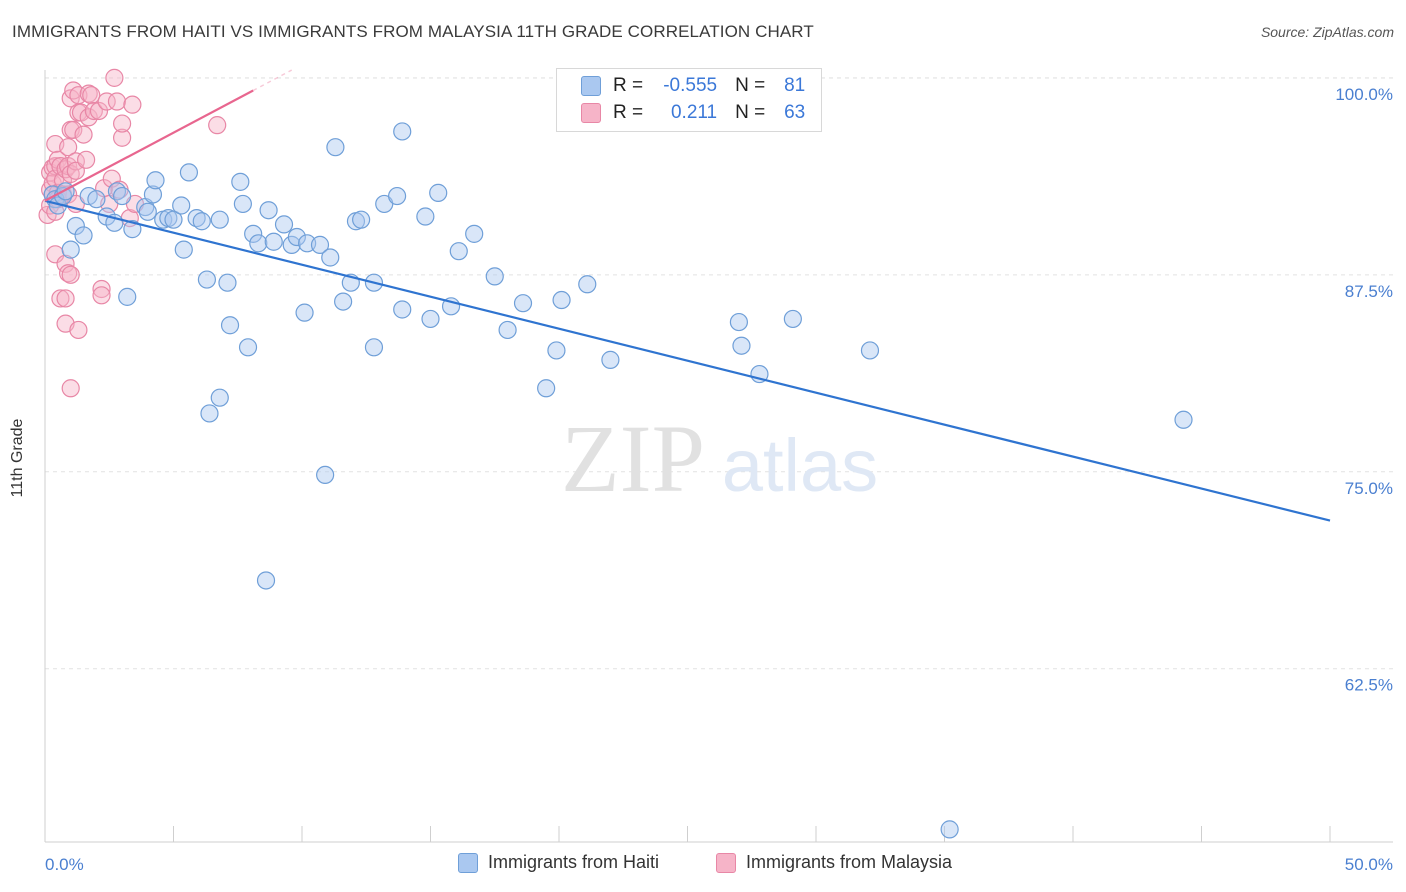 This screenshot has height=892, width=1406. Describe the element at coordinates (1369, 864) in the screenshot. I see `x-tick-label-right: 50.0%` at that location.